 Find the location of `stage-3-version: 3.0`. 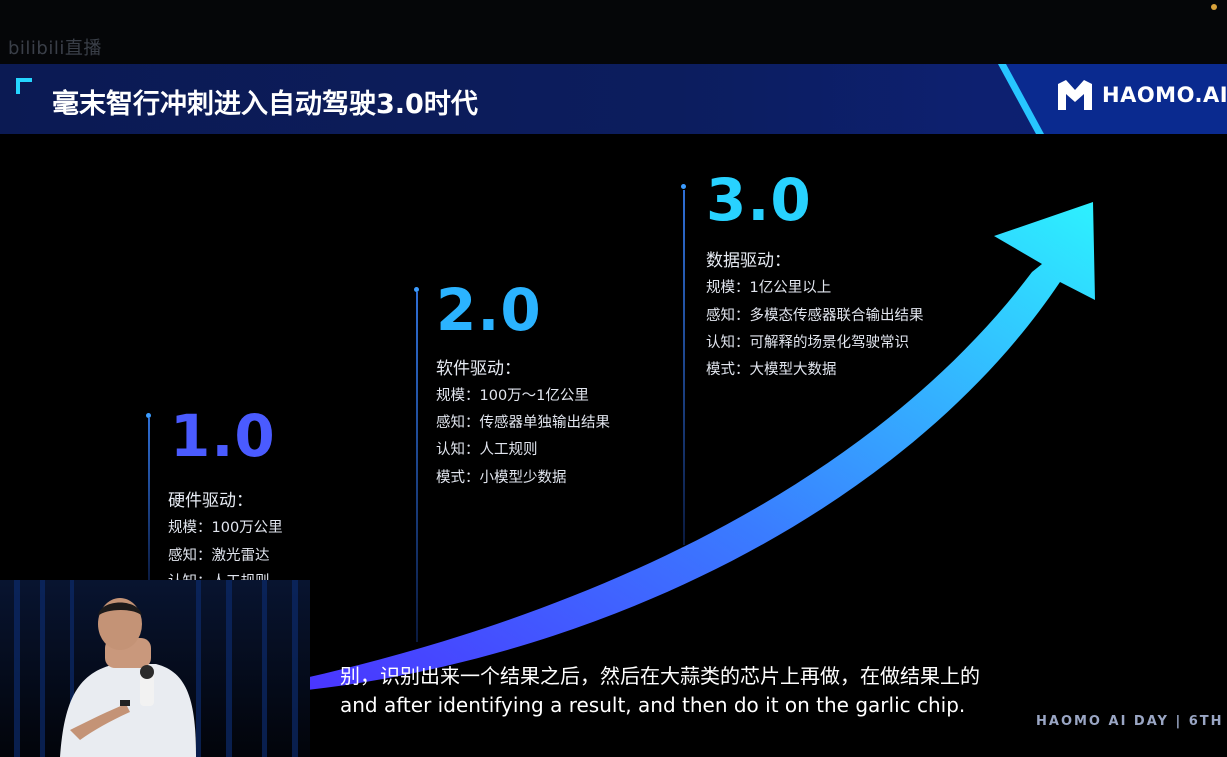

stage-3-version: 3.0 is located at coordinates (759, 200).